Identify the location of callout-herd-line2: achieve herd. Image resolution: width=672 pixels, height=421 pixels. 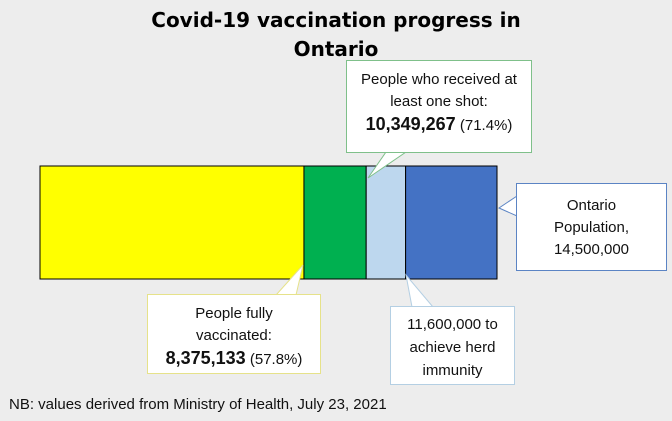
(452, 347).